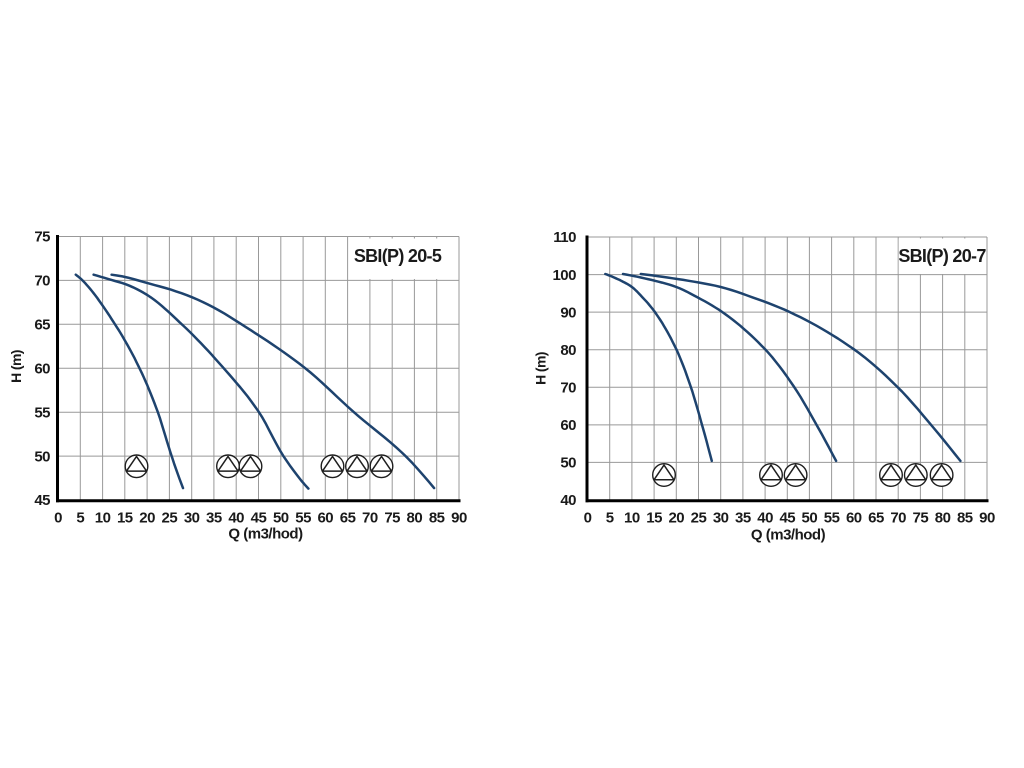 The image size is (1024, 768). What do you see at coordinates (564, 237) in the screenshot?
I see `svg-text: 110` at bounding box center [564, 237].